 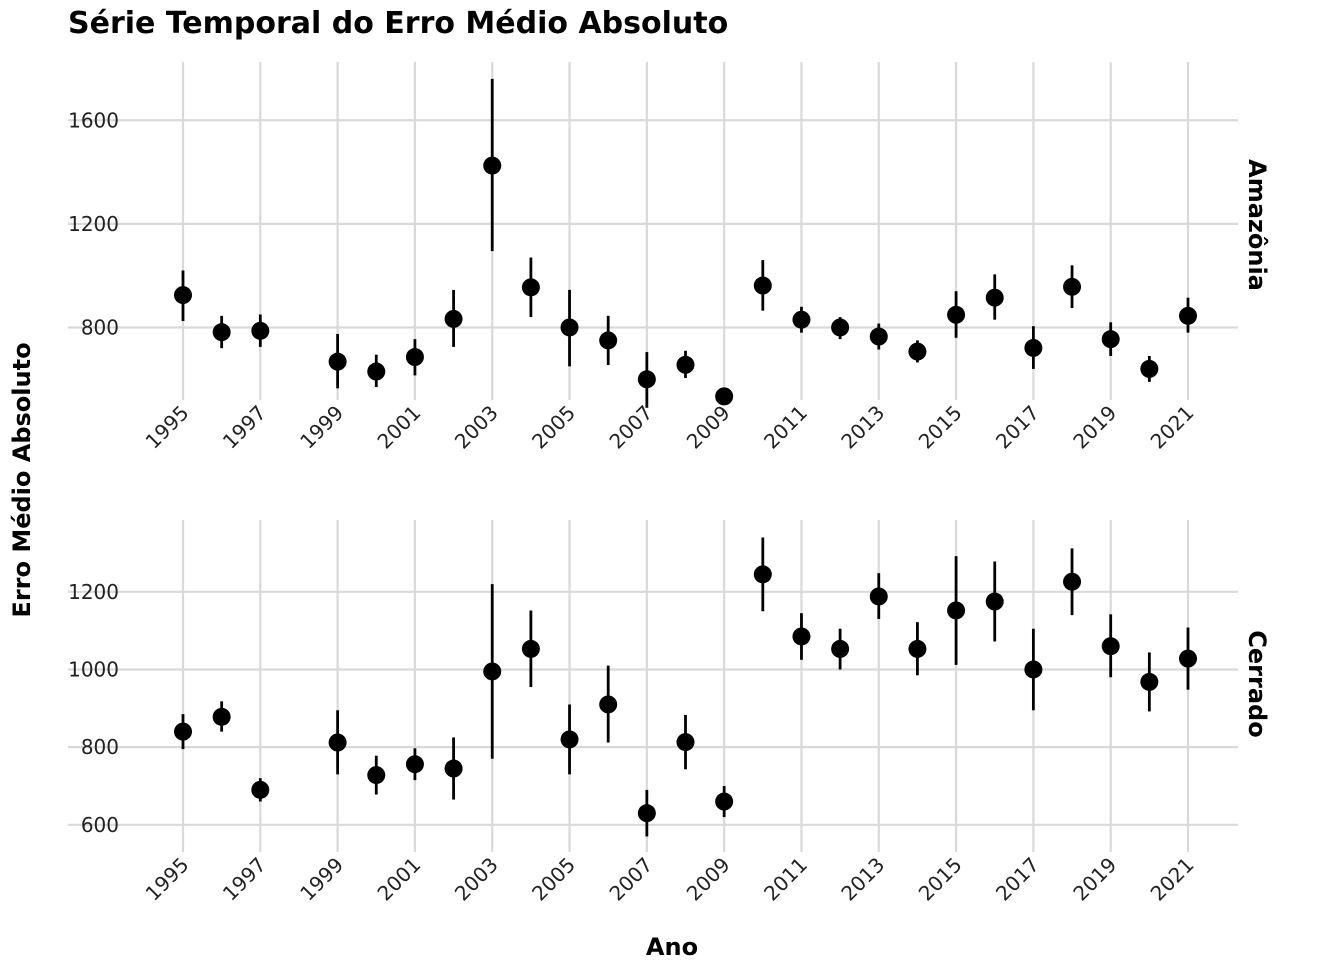 What do you see at coordinates (1257, 683) in the screenshot?
I see `facet-strip-label: Cerrado` at bounding box center [1257, 683].